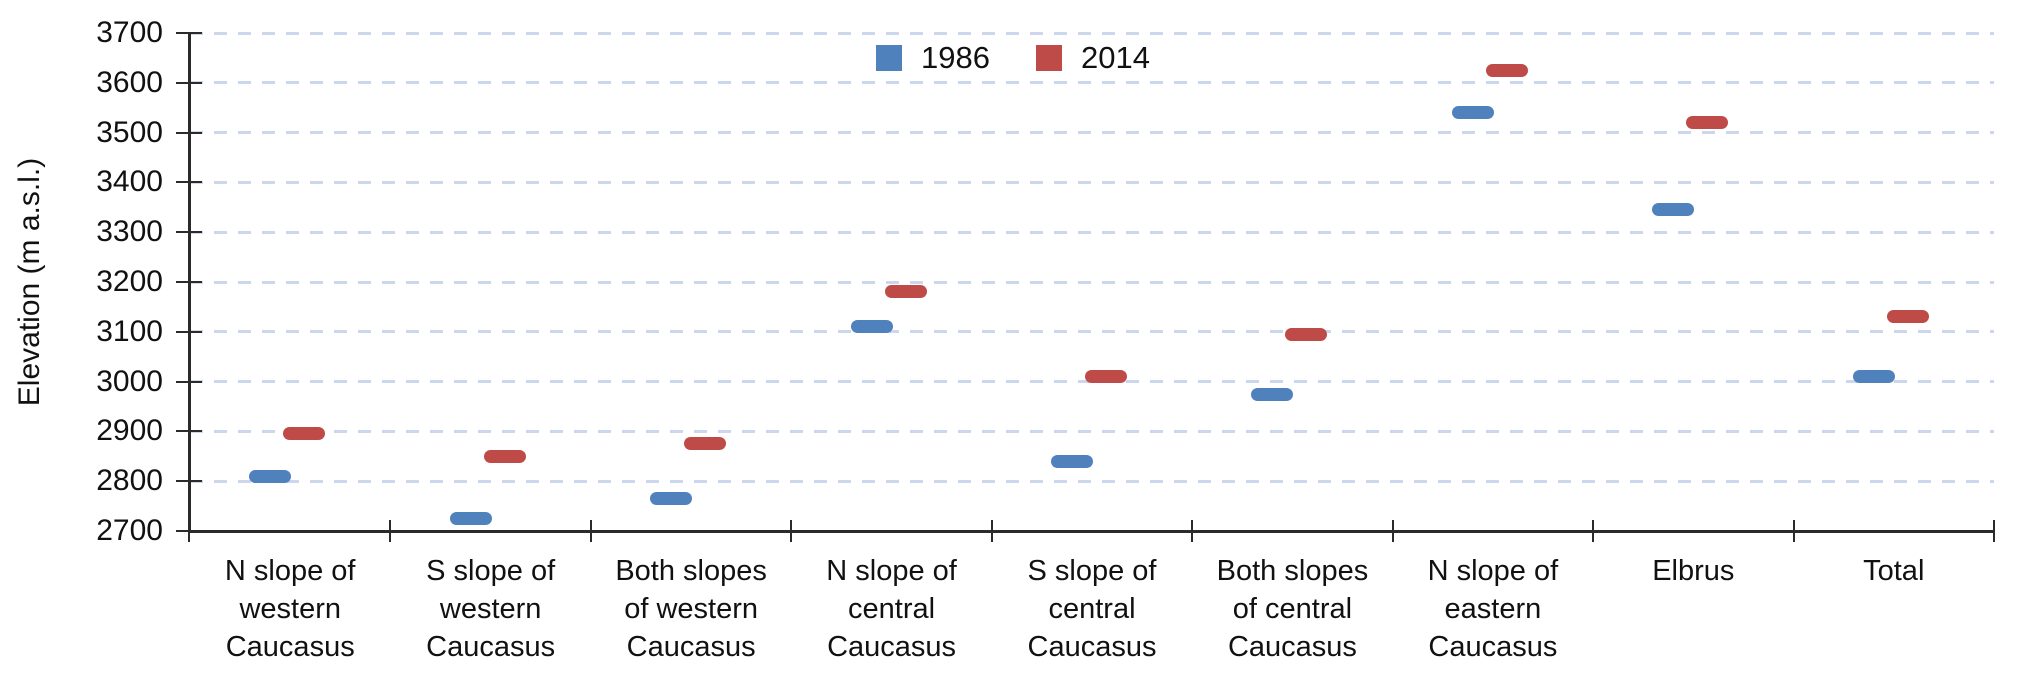  Describe the element at coordinates (129, 481) in the screenshot. I see `y-tick-label-2800: 2800` at that location.